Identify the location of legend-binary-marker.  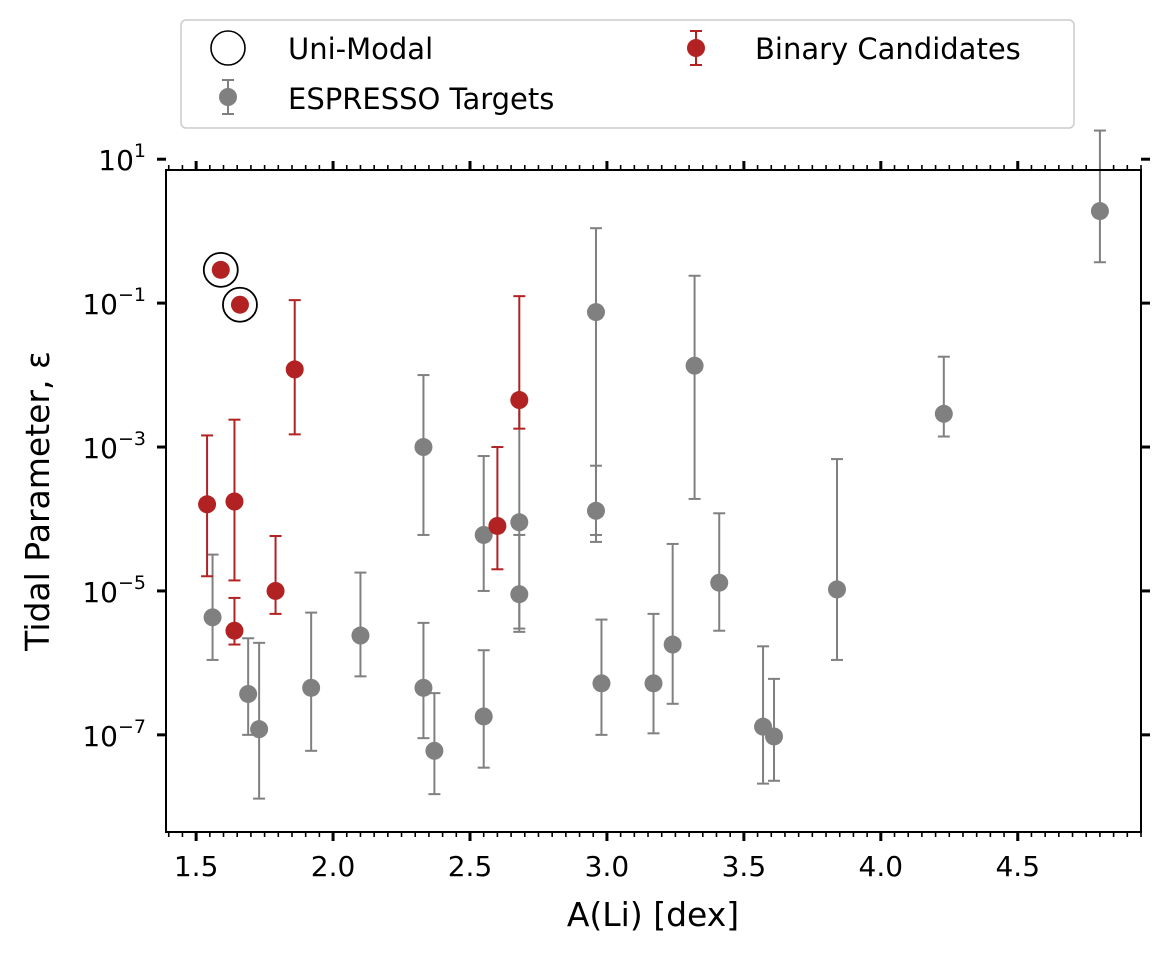
(696, 48).